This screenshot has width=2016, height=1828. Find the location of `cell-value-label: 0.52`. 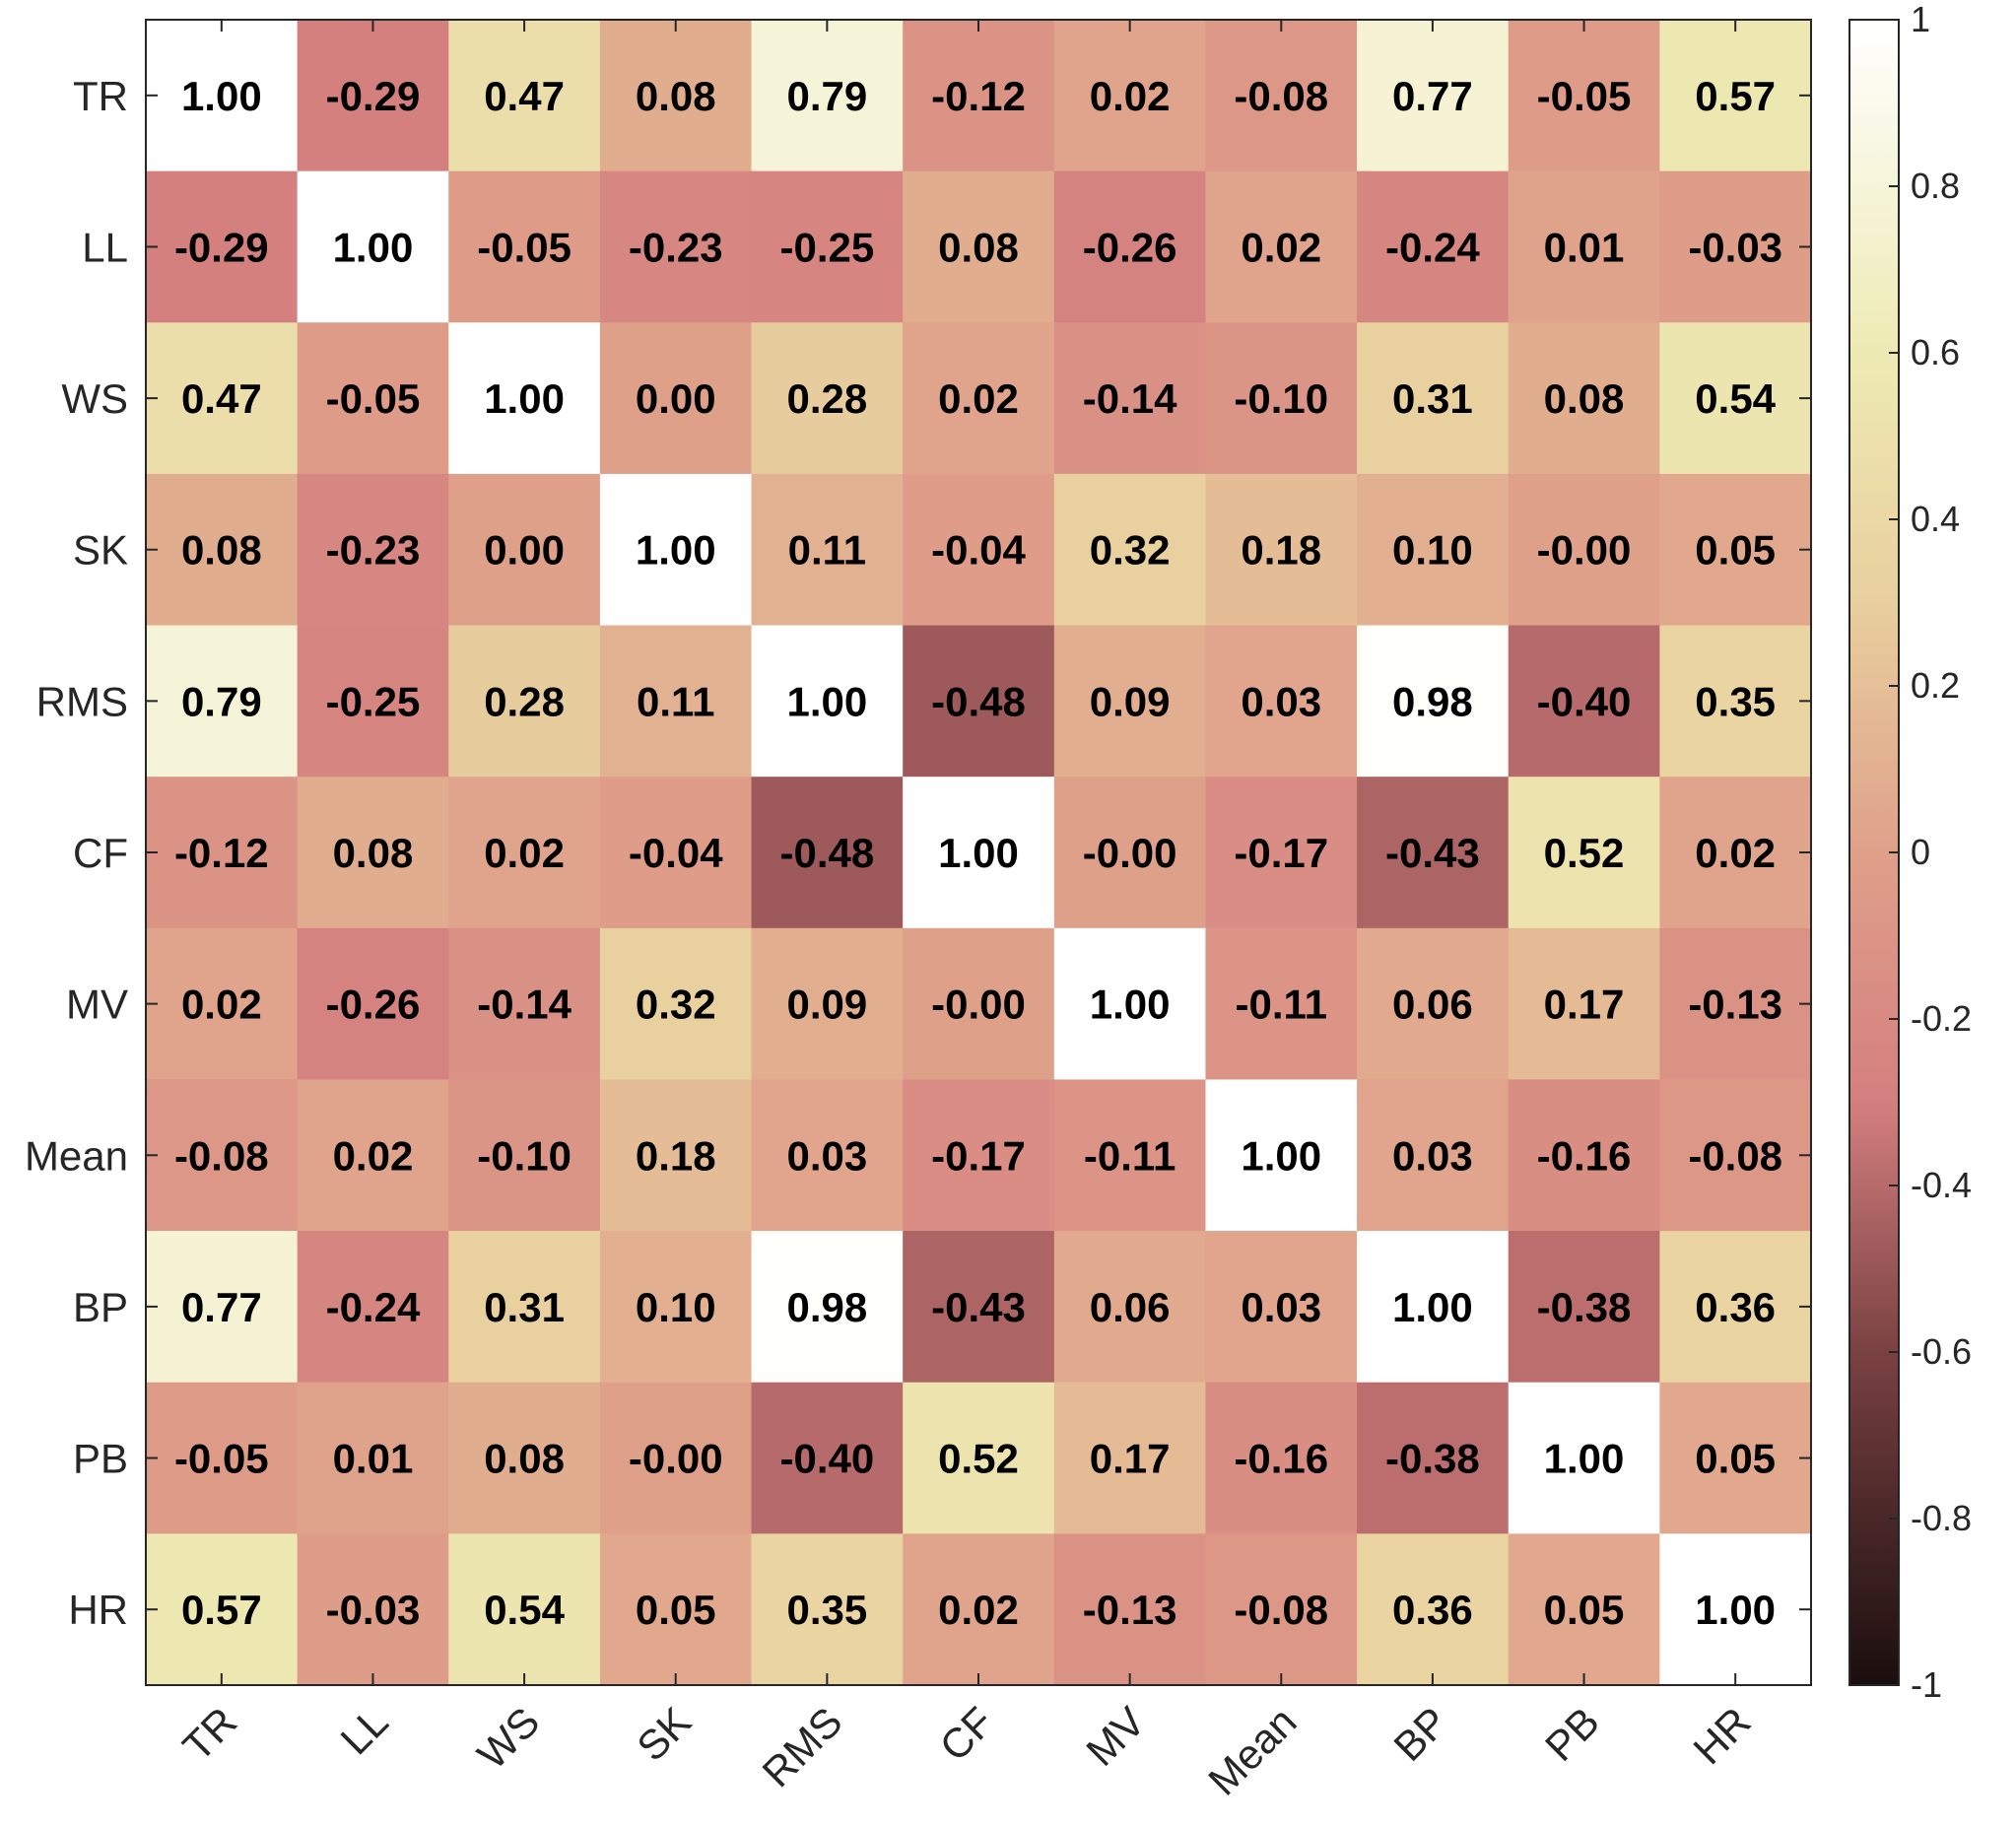

cell-value-label: 0.52 is located at coordinates (1584, 853).